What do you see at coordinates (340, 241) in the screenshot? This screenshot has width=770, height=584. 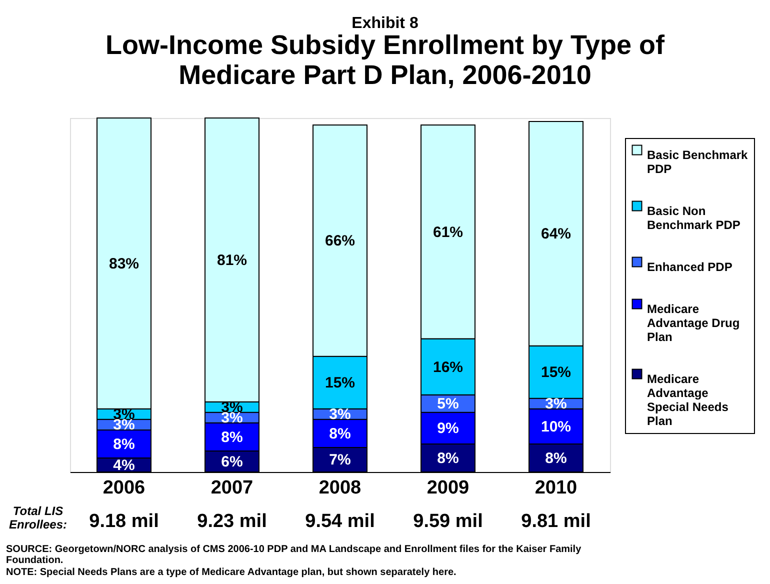 I see `data-label: 66%` at bounding box center [340, 241].